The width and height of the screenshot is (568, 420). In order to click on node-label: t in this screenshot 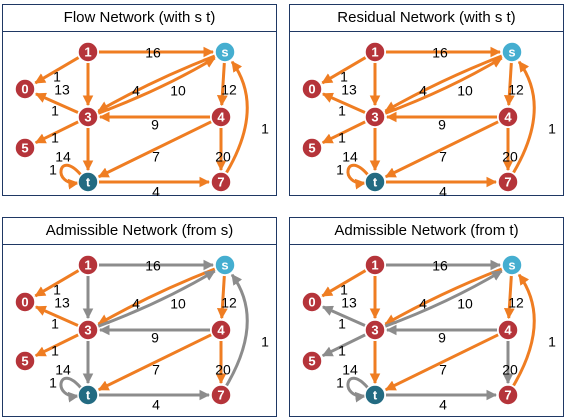, I will do `click(88, 181)`.